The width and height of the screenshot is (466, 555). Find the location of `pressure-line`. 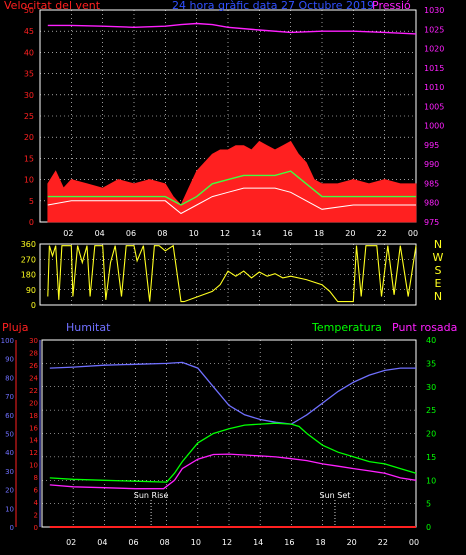

pressure-line is located at coordinates (232, 28).